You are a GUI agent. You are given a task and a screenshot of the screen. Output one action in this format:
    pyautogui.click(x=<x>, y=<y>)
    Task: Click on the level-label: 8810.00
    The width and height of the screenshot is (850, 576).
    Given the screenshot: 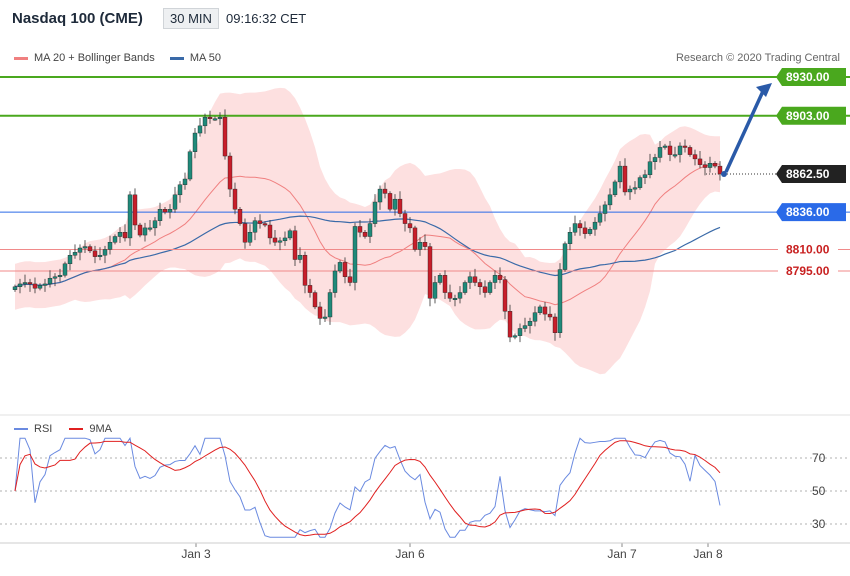 What is the action you would take?
    pyautogui.click(x=808, y=249)
    